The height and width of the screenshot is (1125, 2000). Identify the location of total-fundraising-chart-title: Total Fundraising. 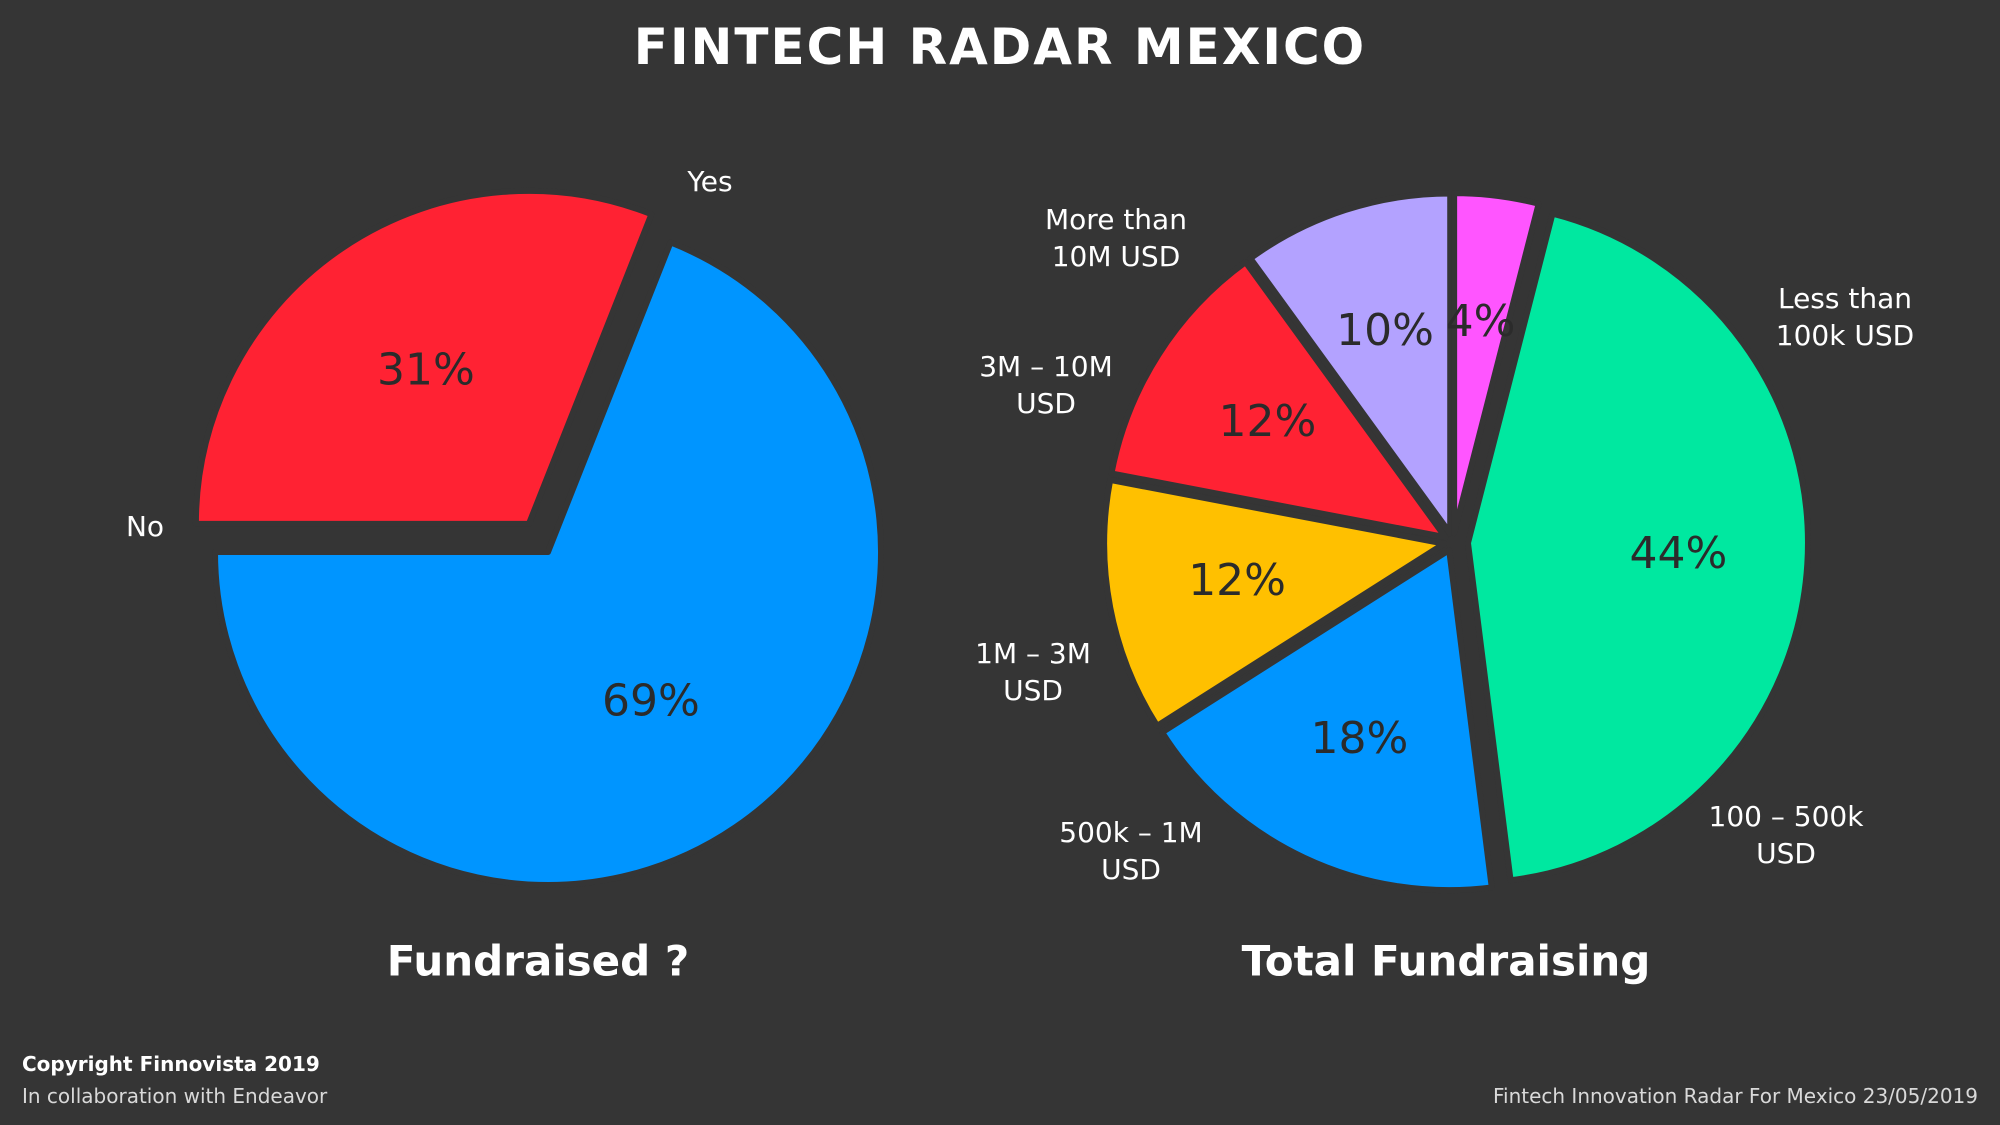
(1446, 961).